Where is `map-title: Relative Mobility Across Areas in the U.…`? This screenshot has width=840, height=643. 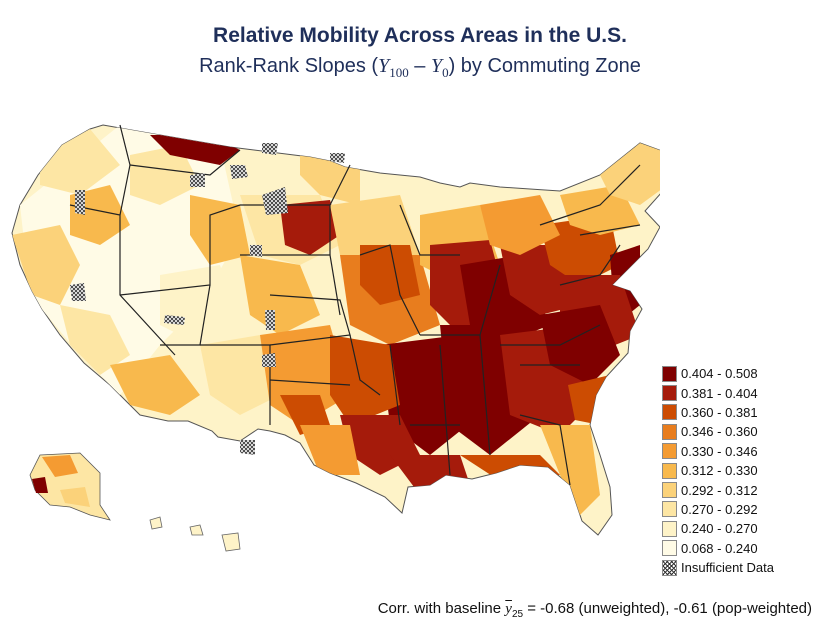 map-title: Relative Mobility Across Areas in the U.… is located at coordinates (420, 35).